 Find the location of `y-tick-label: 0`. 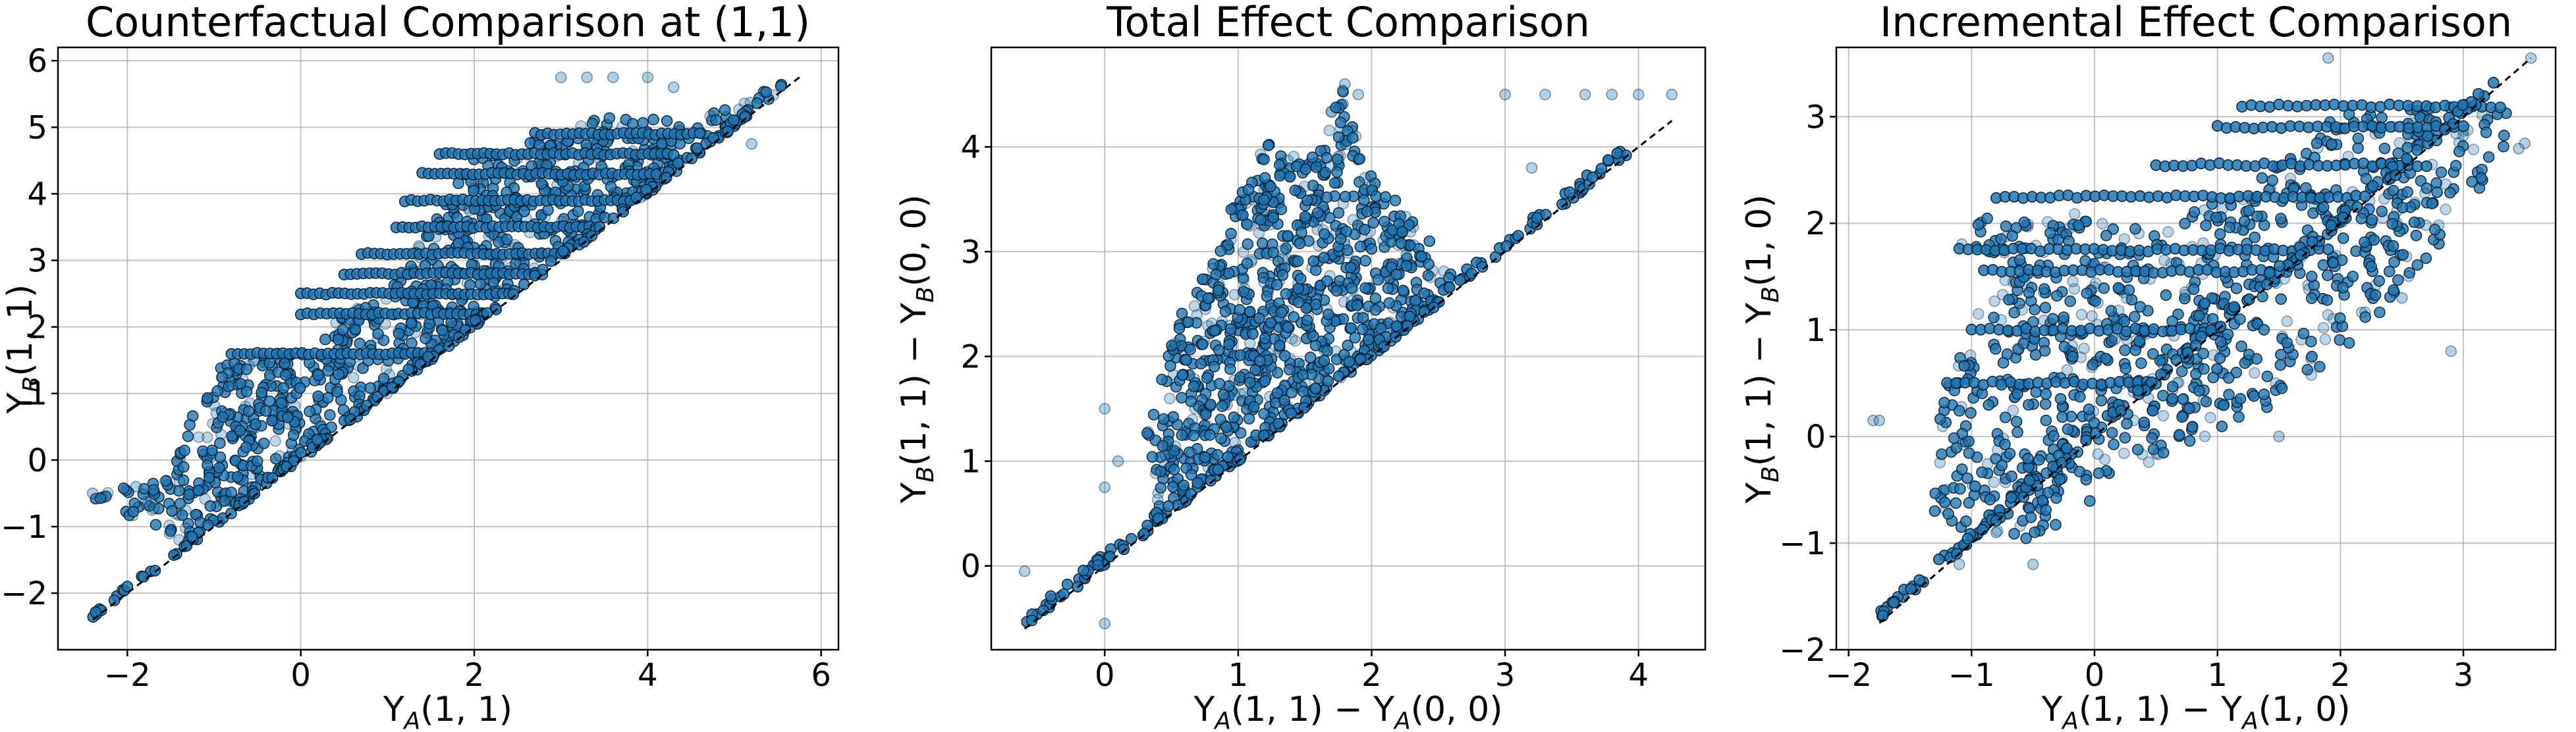

y-tick-label: 0 is located at coordinates (37, 460).